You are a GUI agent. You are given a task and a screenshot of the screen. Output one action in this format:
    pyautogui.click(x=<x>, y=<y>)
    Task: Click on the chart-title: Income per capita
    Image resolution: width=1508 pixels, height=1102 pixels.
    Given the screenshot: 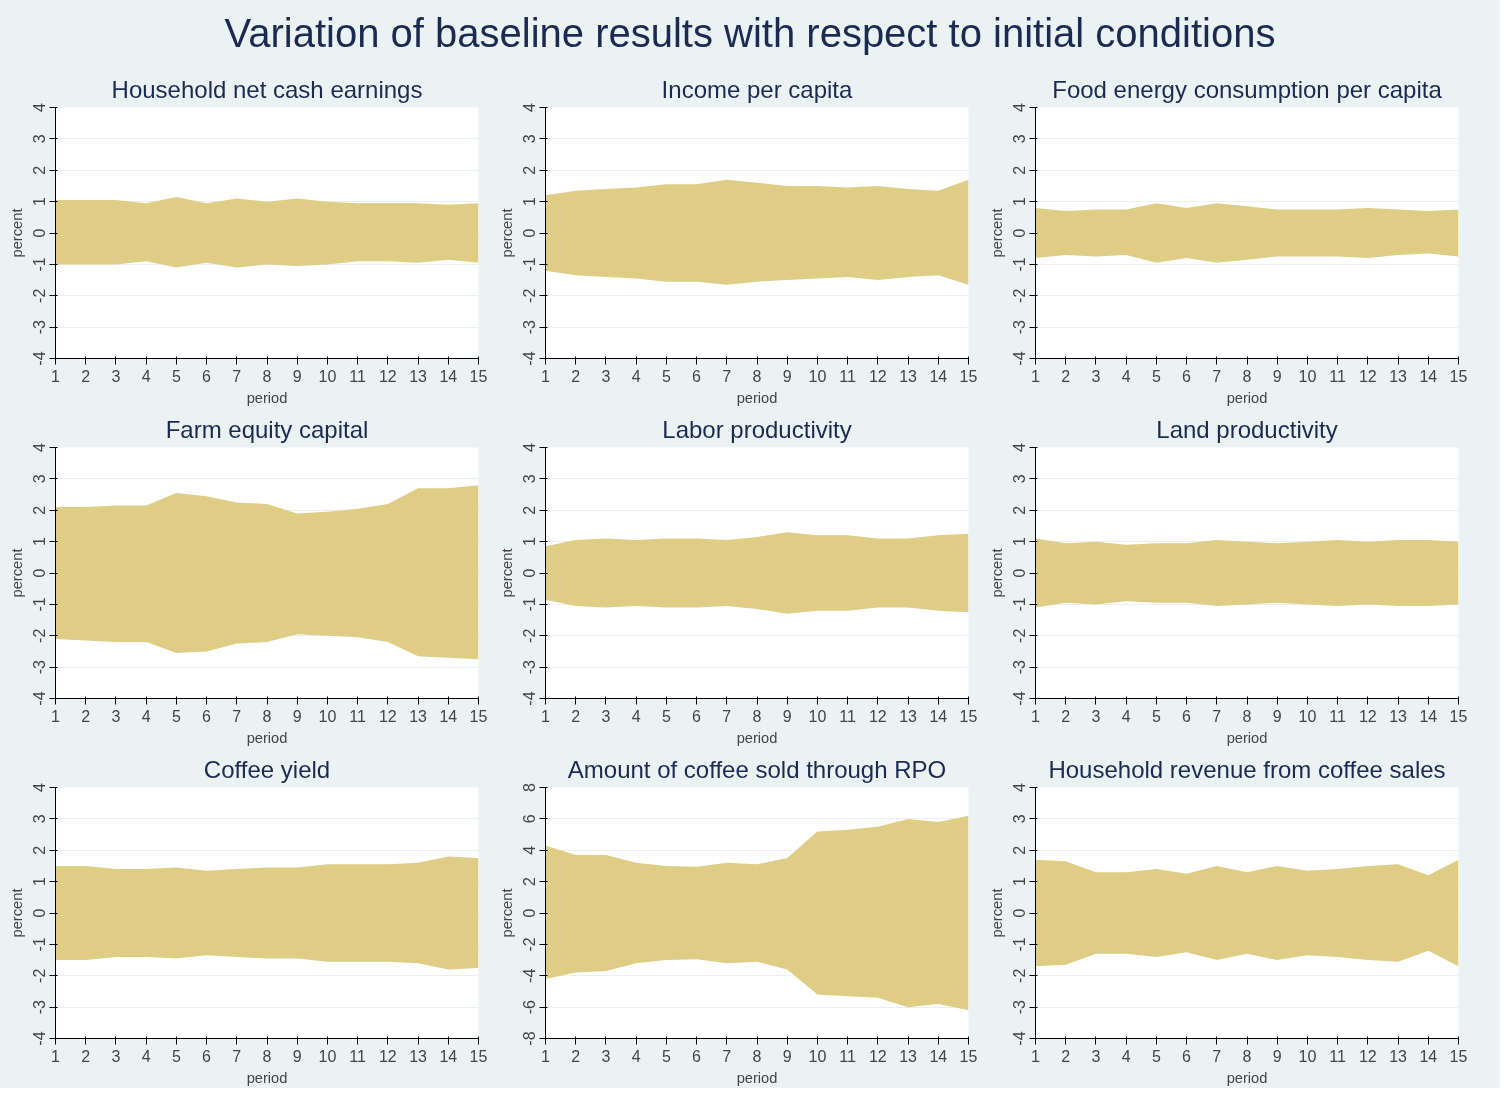 What is the action you would take?
    pyautogui.click(x=757, y=89)
    